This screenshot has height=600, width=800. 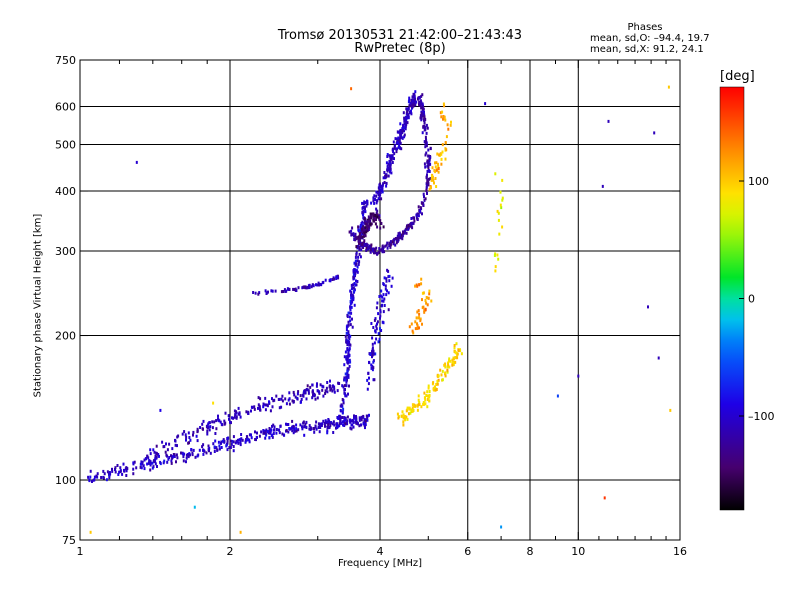 What do you see at coordinates (65, 145) in the screenshot?
I see `y-tick-label: 500` at bounding box center [65, 145].